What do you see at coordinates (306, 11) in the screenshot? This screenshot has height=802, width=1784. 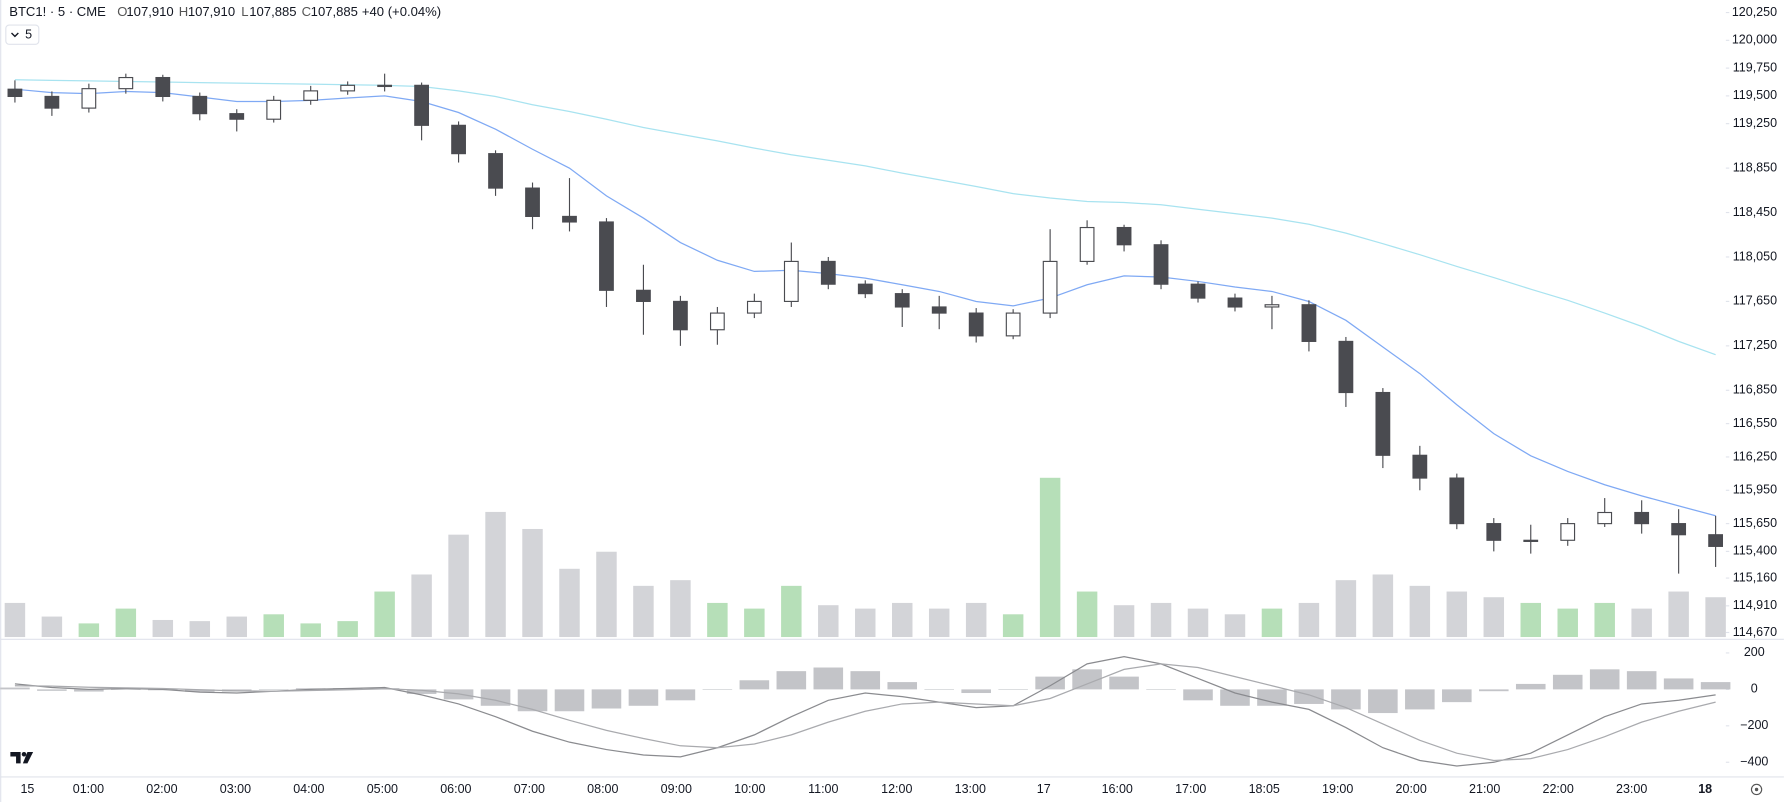 I see `ohlc-label: C` at bounding box center [306, 11].